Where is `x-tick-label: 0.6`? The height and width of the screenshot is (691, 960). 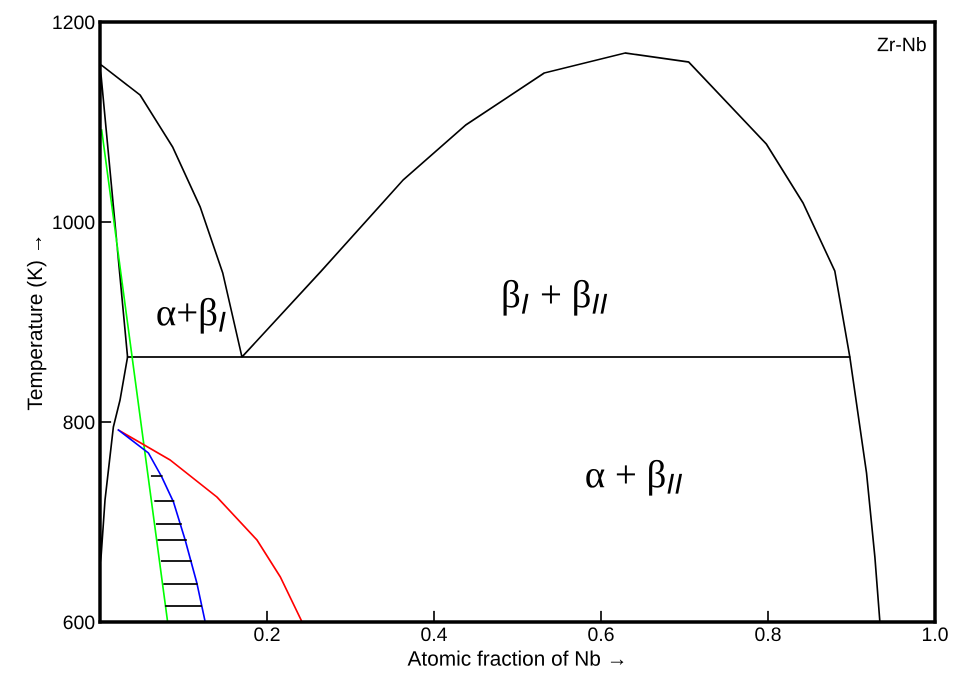 x-tick-label: 0.6 is located at coordinates (601, 634).